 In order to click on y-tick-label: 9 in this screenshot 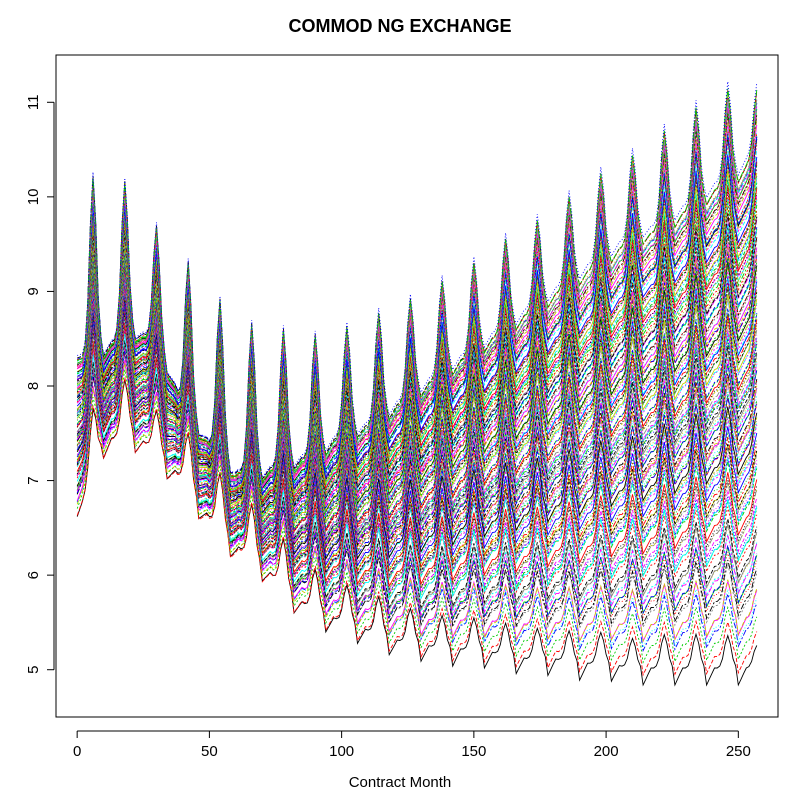, I will do `click(33, 291)`.